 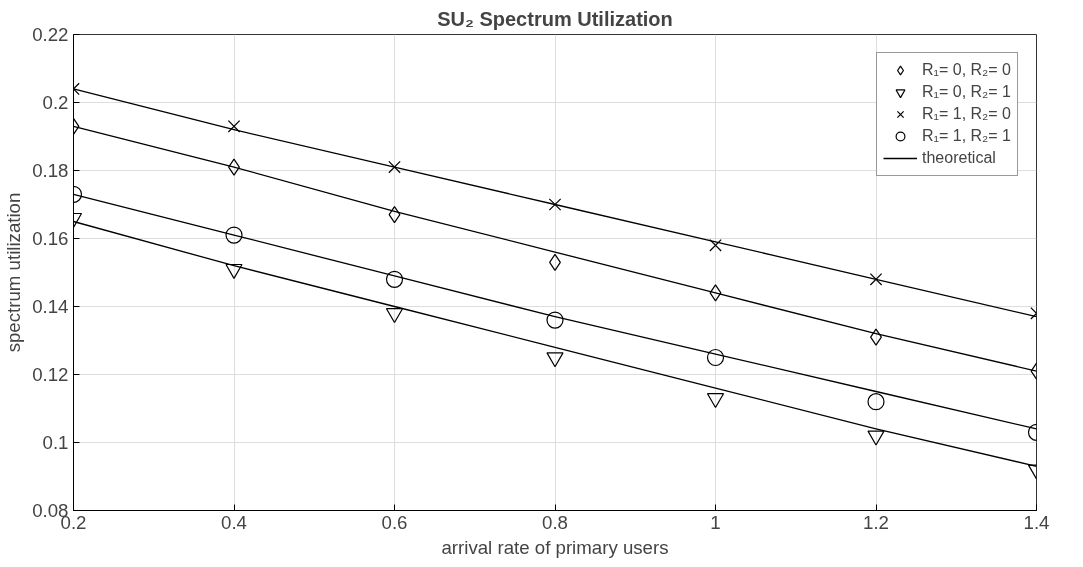 I want to click on x-tick-label: 0.6, so click(x=394, y=522).